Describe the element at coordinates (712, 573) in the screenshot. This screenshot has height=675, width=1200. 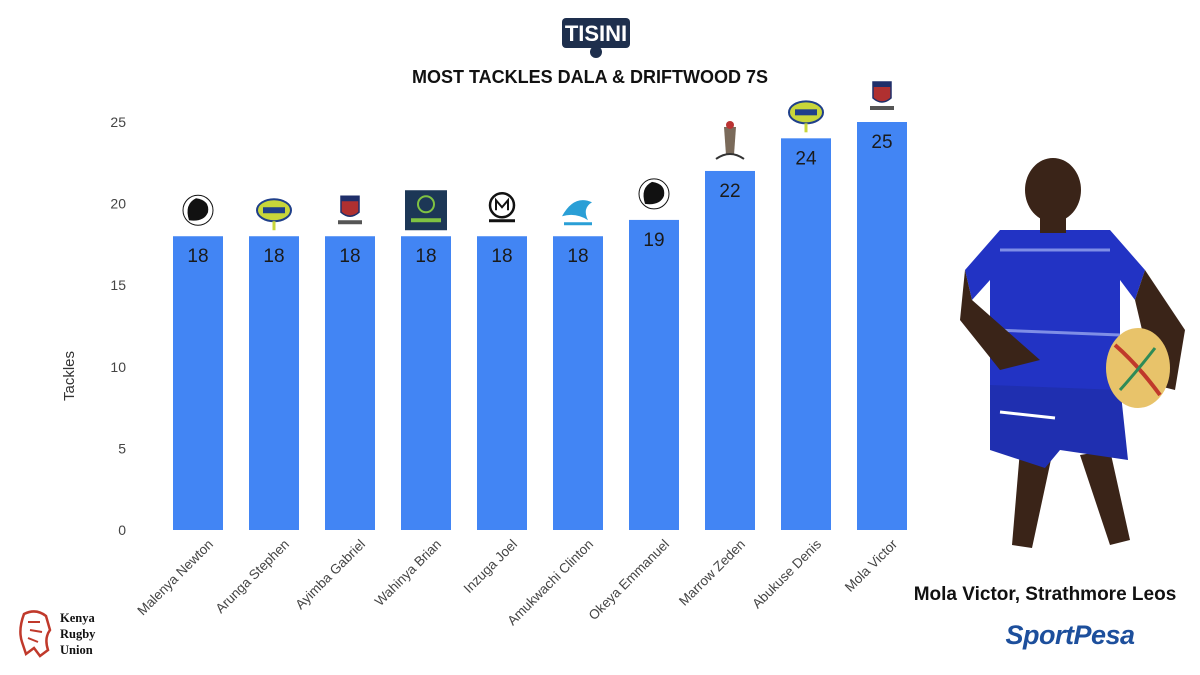
I see `x-tick-label: Marrow Zeden` at that location.